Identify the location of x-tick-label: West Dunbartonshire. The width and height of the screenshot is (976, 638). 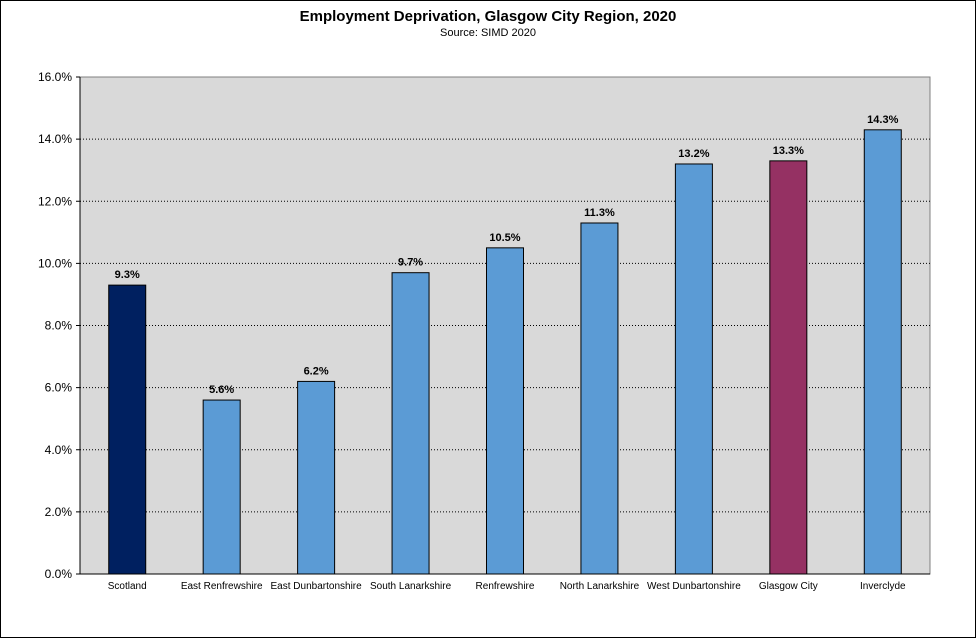
(694, 586).